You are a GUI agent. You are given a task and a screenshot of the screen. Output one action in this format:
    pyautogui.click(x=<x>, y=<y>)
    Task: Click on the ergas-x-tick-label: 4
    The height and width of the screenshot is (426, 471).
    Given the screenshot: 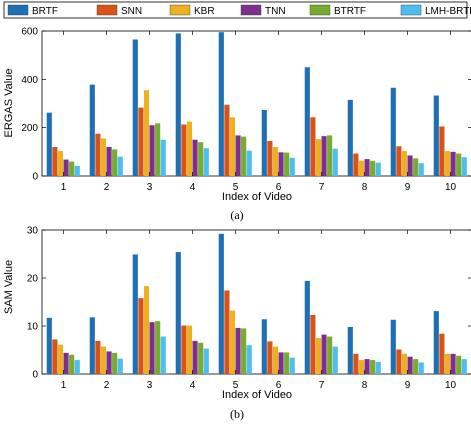 What is the action you would take?
    pyautogui.click(x=193, y=187)
    